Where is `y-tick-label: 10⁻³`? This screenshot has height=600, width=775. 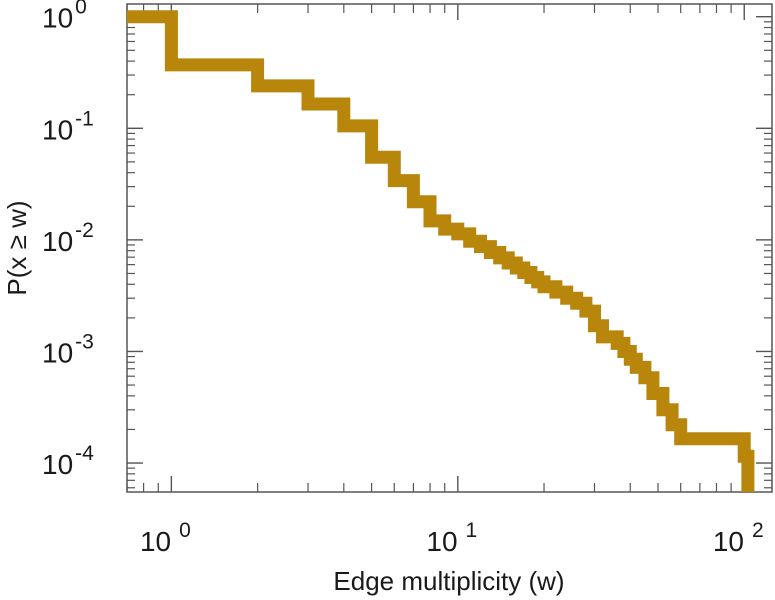 y-tick-label: 10⁻³ is located at coordinates (68, 349).